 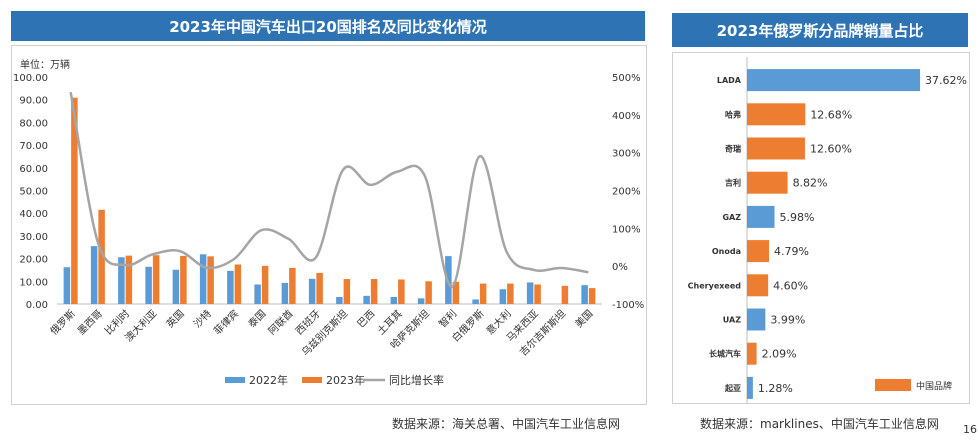 What do you see at coordinates (733, 149) in the screenshot?
I see `category-label: 奇瑞` at bounding box center [733, 149].